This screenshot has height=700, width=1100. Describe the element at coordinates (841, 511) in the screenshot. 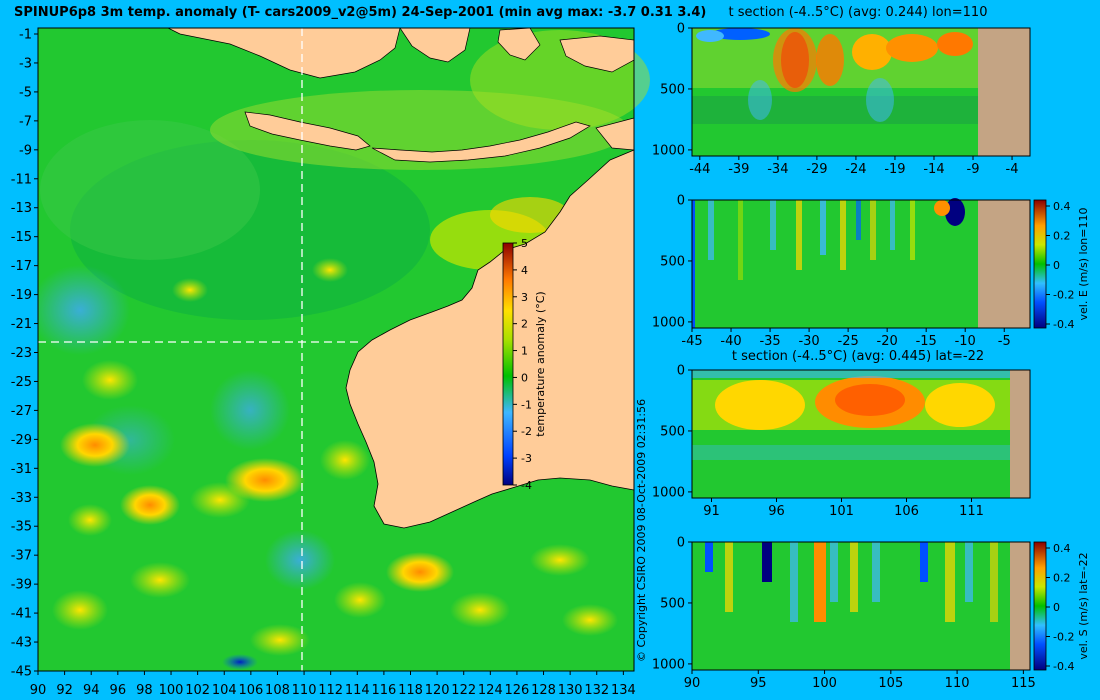

I see `x-tick-label: 101` at that location.